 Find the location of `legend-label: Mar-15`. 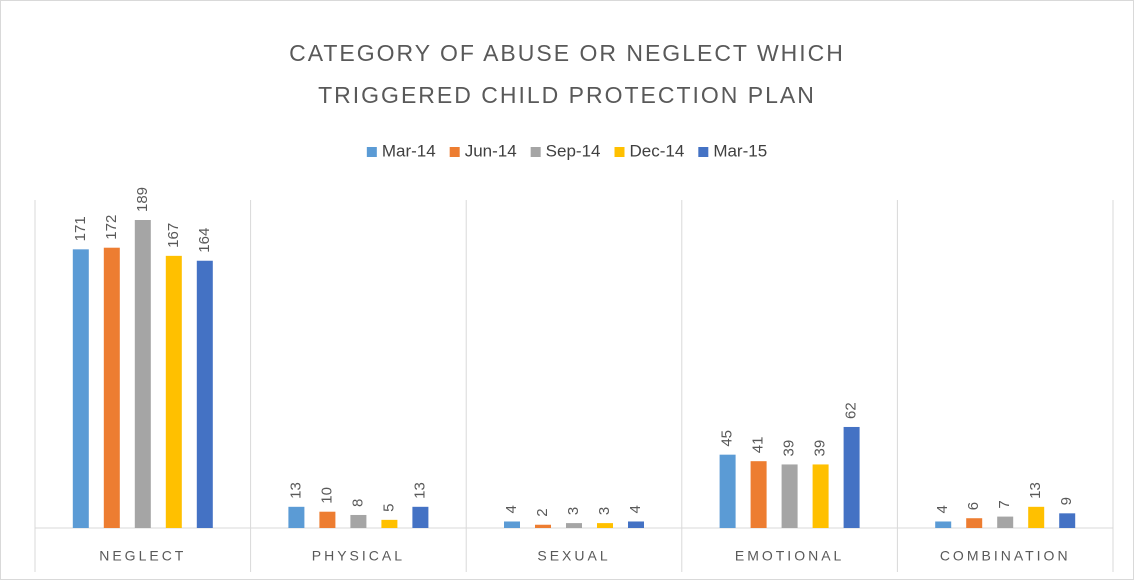

legend-label: Mar-15 is located at coordinates (740, 150).